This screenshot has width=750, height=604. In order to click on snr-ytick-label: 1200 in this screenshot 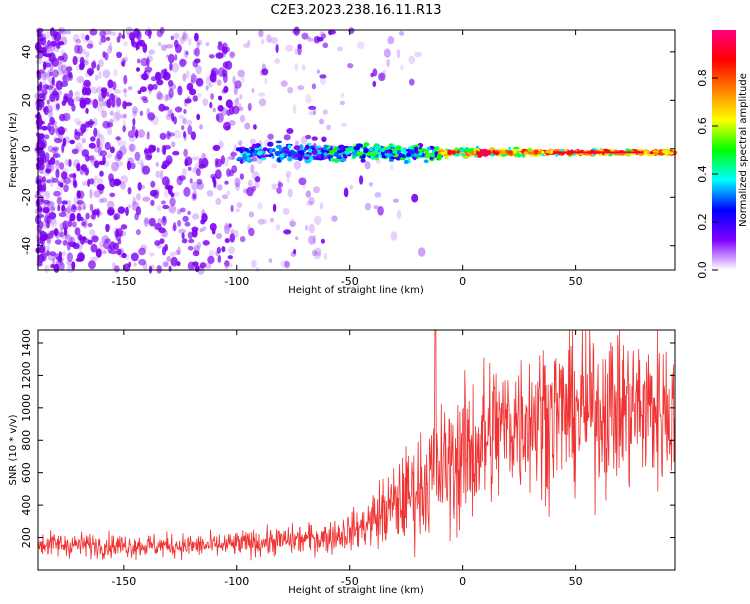, I will do `click(26, 375)`.